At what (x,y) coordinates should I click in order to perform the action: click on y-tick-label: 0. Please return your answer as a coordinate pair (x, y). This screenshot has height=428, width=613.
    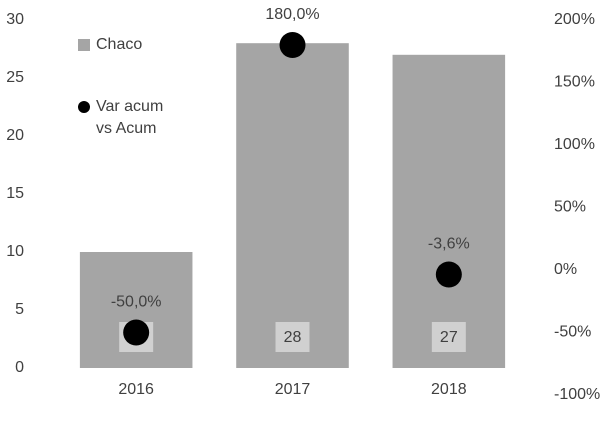
    Looking at the image, I should click on (19, 367).